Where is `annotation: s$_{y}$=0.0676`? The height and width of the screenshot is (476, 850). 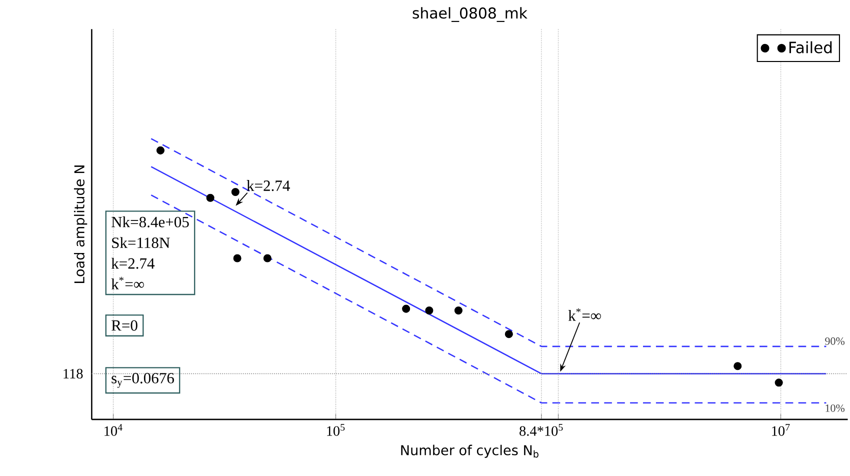
annotation: s$_{y}$=0.0676 is located at coordinates (143, 380).